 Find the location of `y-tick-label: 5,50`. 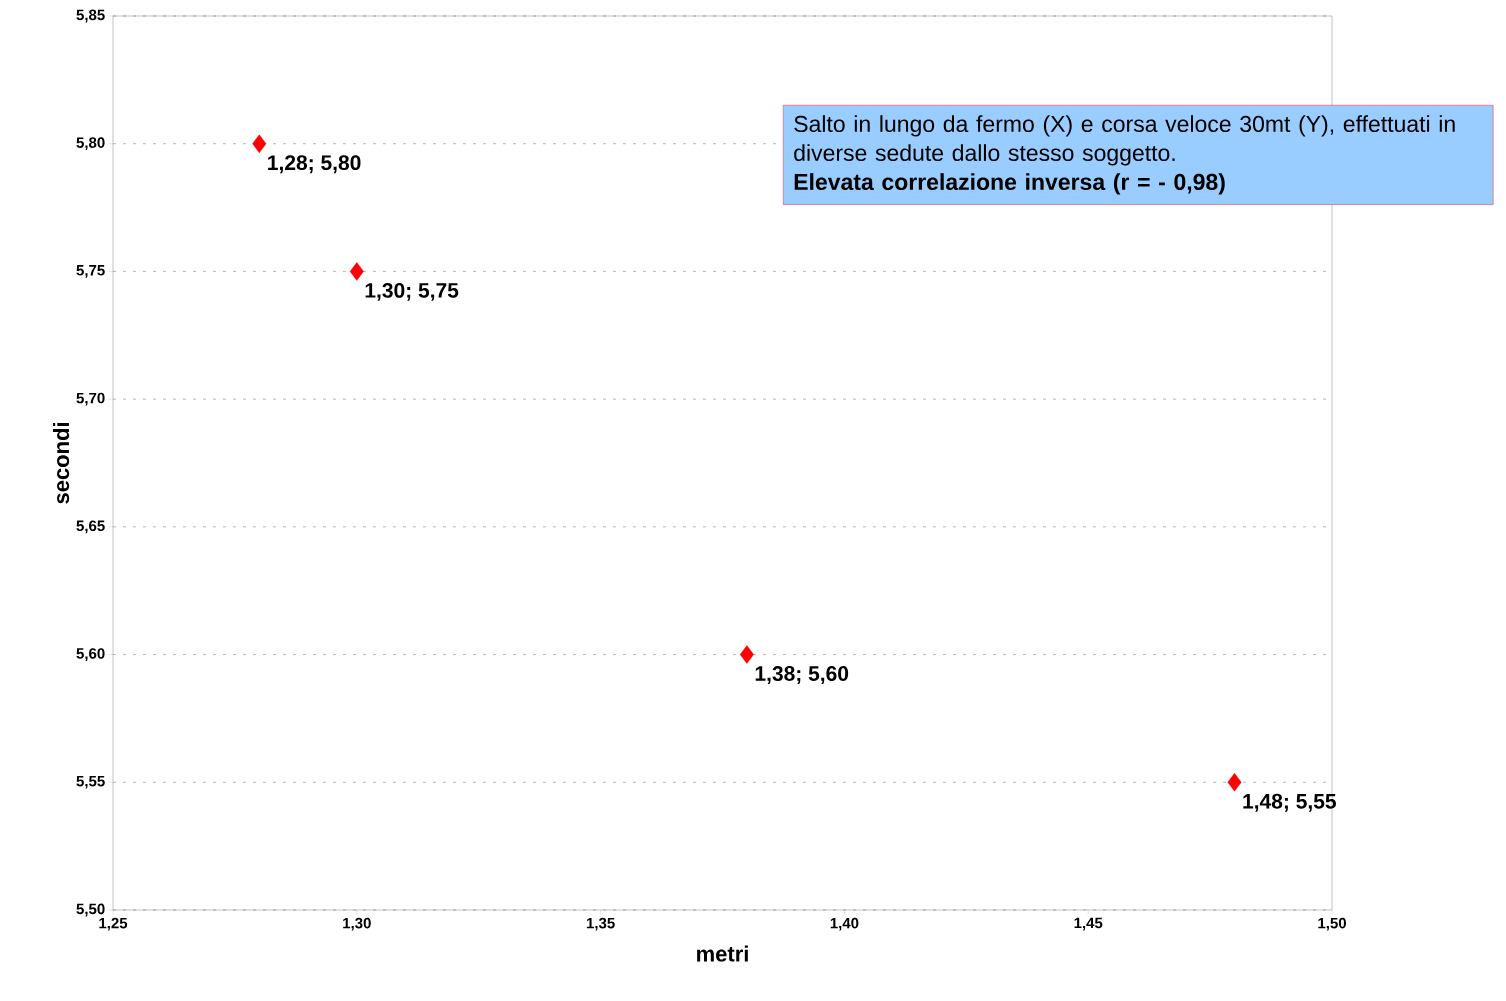

y-tick-label: 5,50 is located at coordinates (90, 910).